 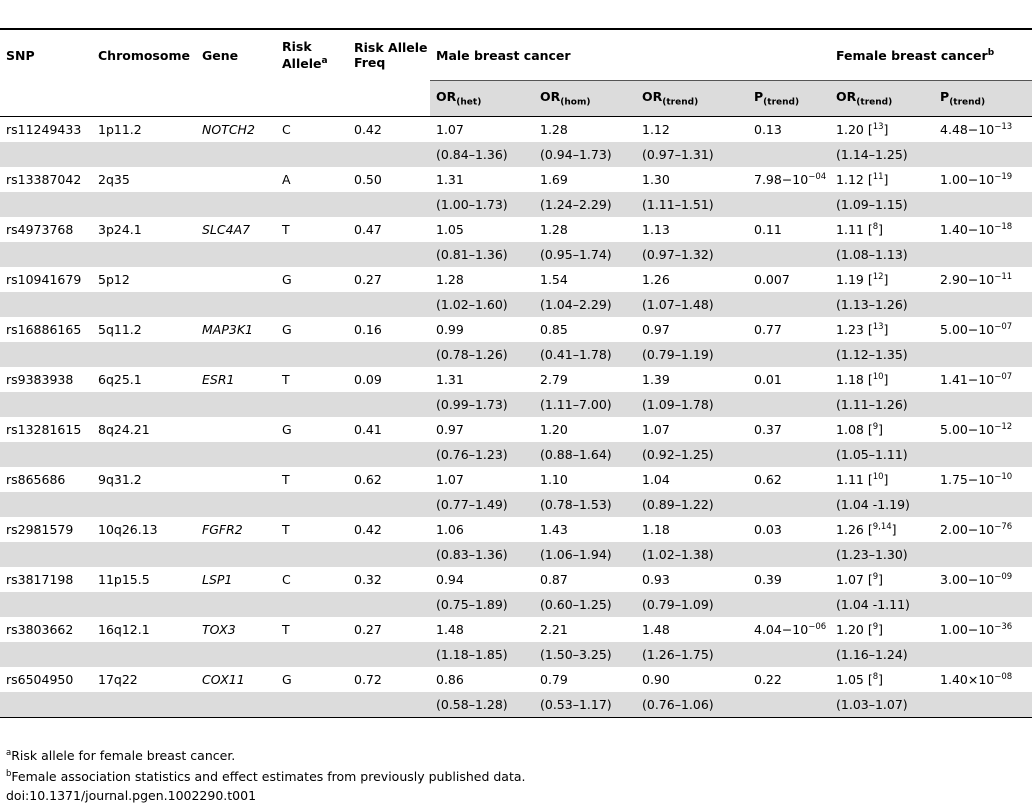 I want to click on cell-or-het-ci: (0.77–1.49), so click(x=482, y=504).